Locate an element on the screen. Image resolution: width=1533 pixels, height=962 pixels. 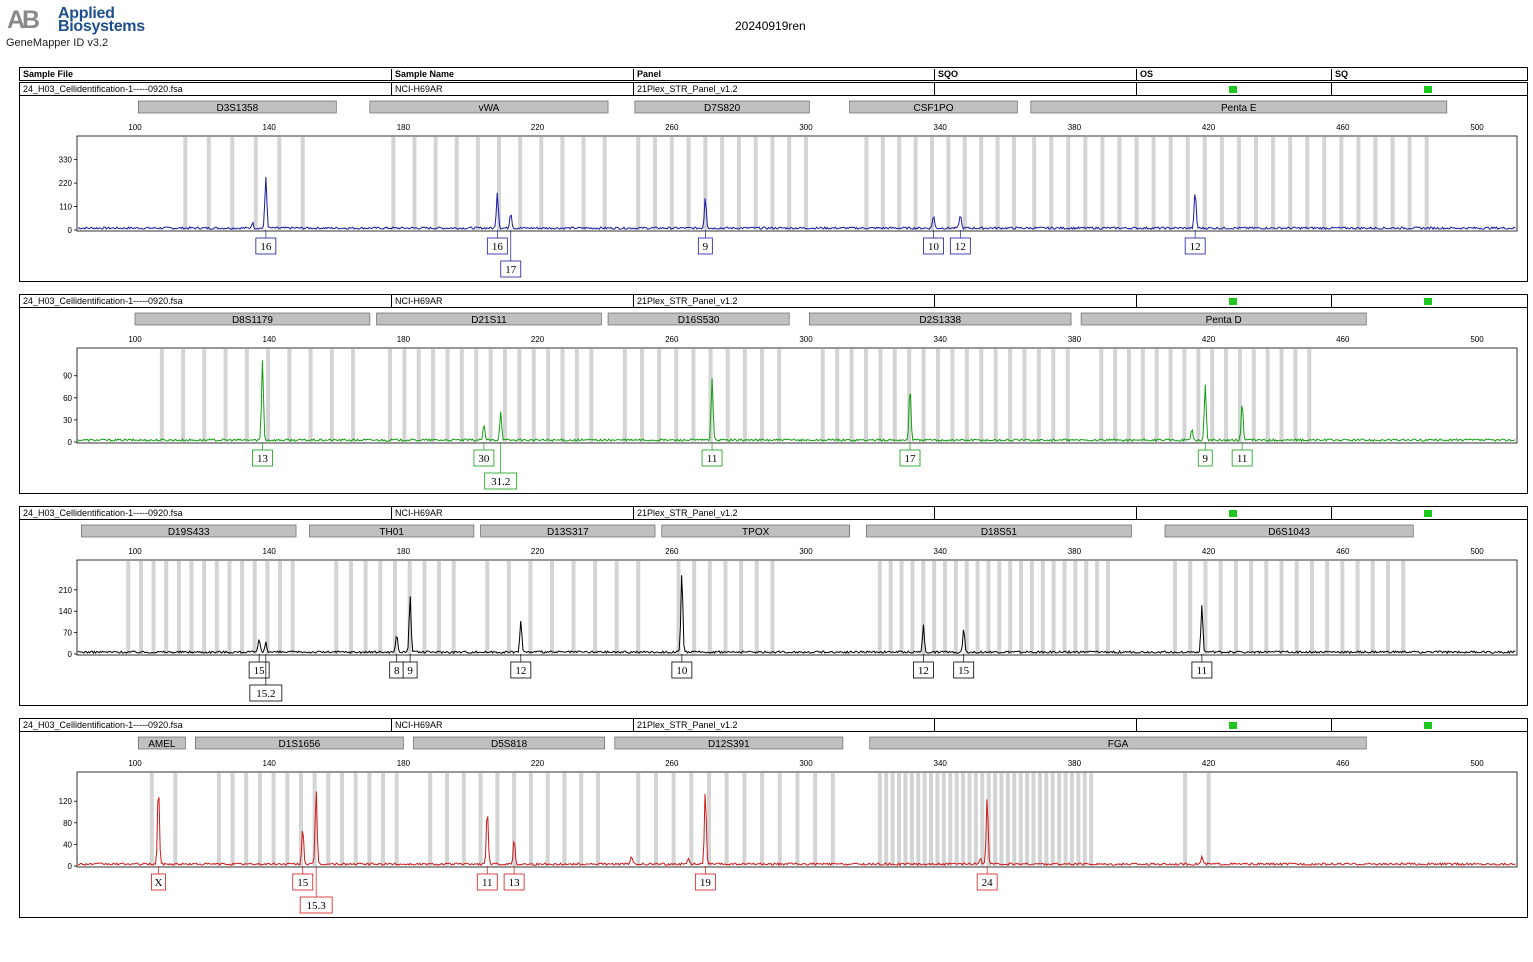
x-tick-label: 420 is located at coordinates (1209, 127).